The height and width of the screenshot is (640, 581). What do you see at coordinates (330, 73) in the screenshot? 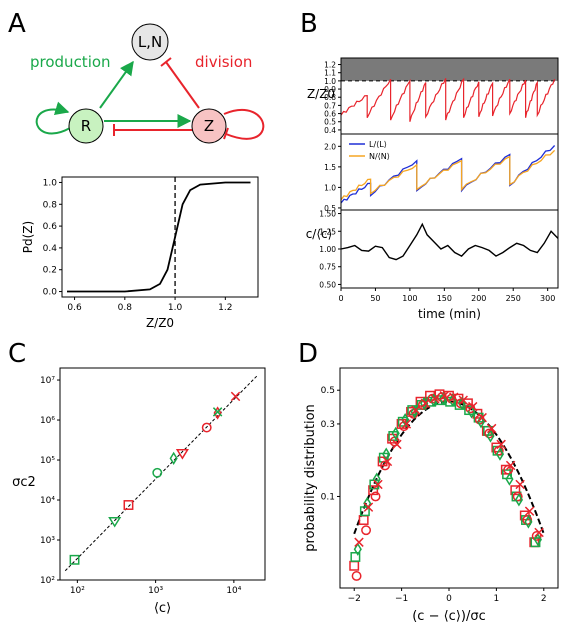
I see `y-tick-label-b0-7: 1.1` at bounding box center [330, 73].